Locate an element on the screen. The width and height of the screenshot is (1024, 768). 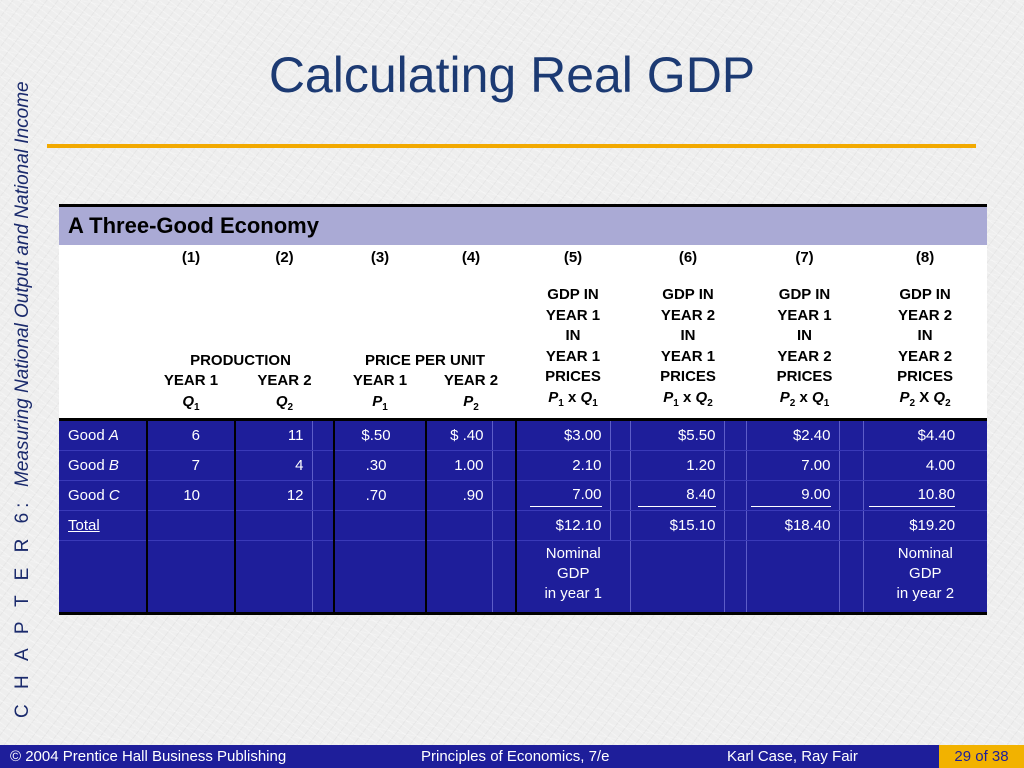
col7-line1: GDP IN is located at coordinates (804, 294).